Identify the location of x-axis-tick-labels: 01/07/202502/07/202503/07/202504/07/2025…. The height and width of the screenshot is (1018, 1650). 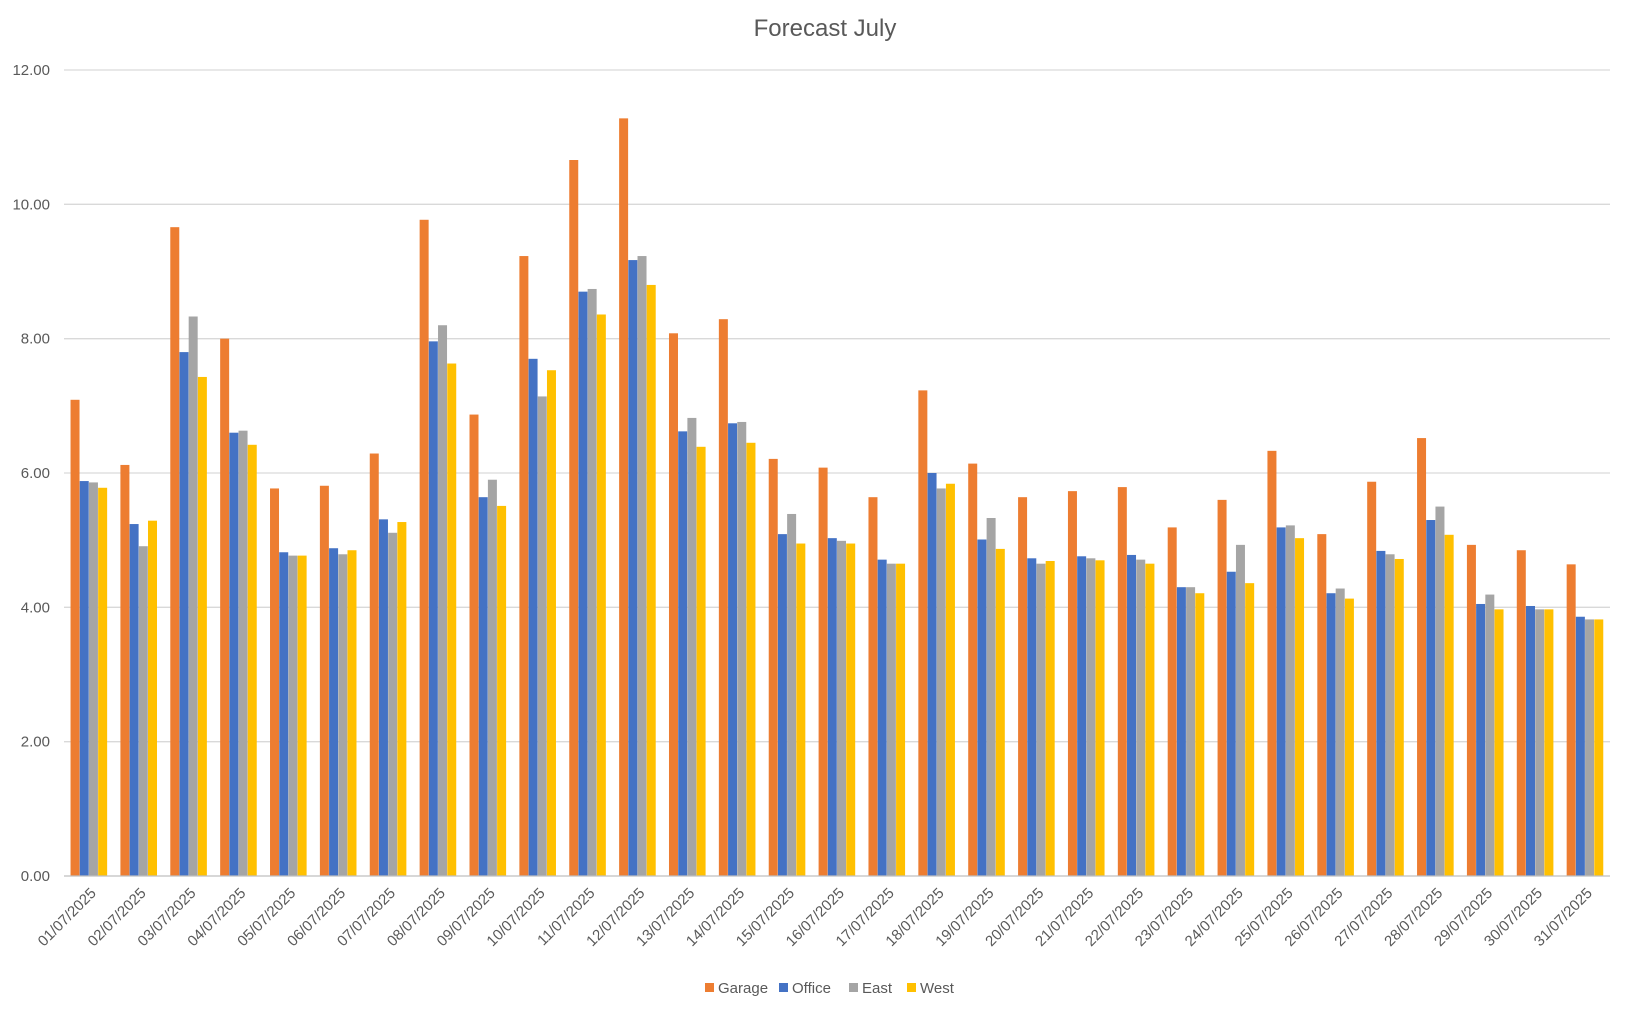
(815, 917).